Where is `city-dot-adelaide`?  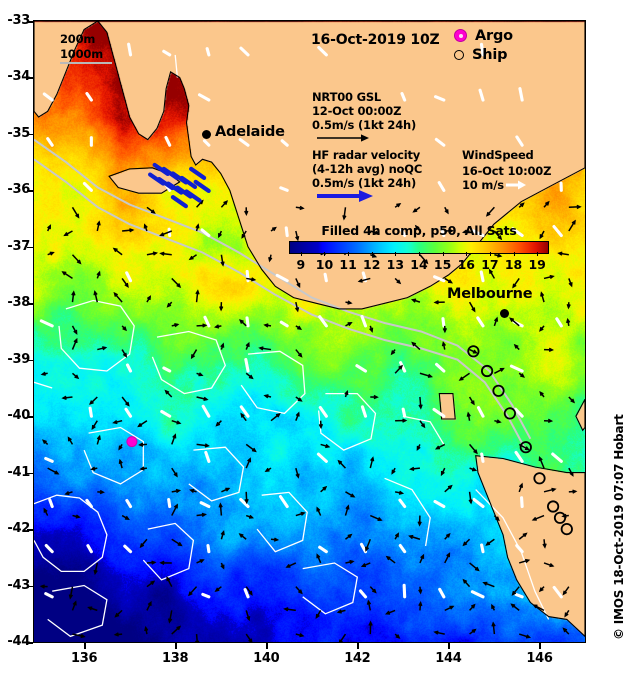 city-dot-adelaide is located at coordinates (206, 134).